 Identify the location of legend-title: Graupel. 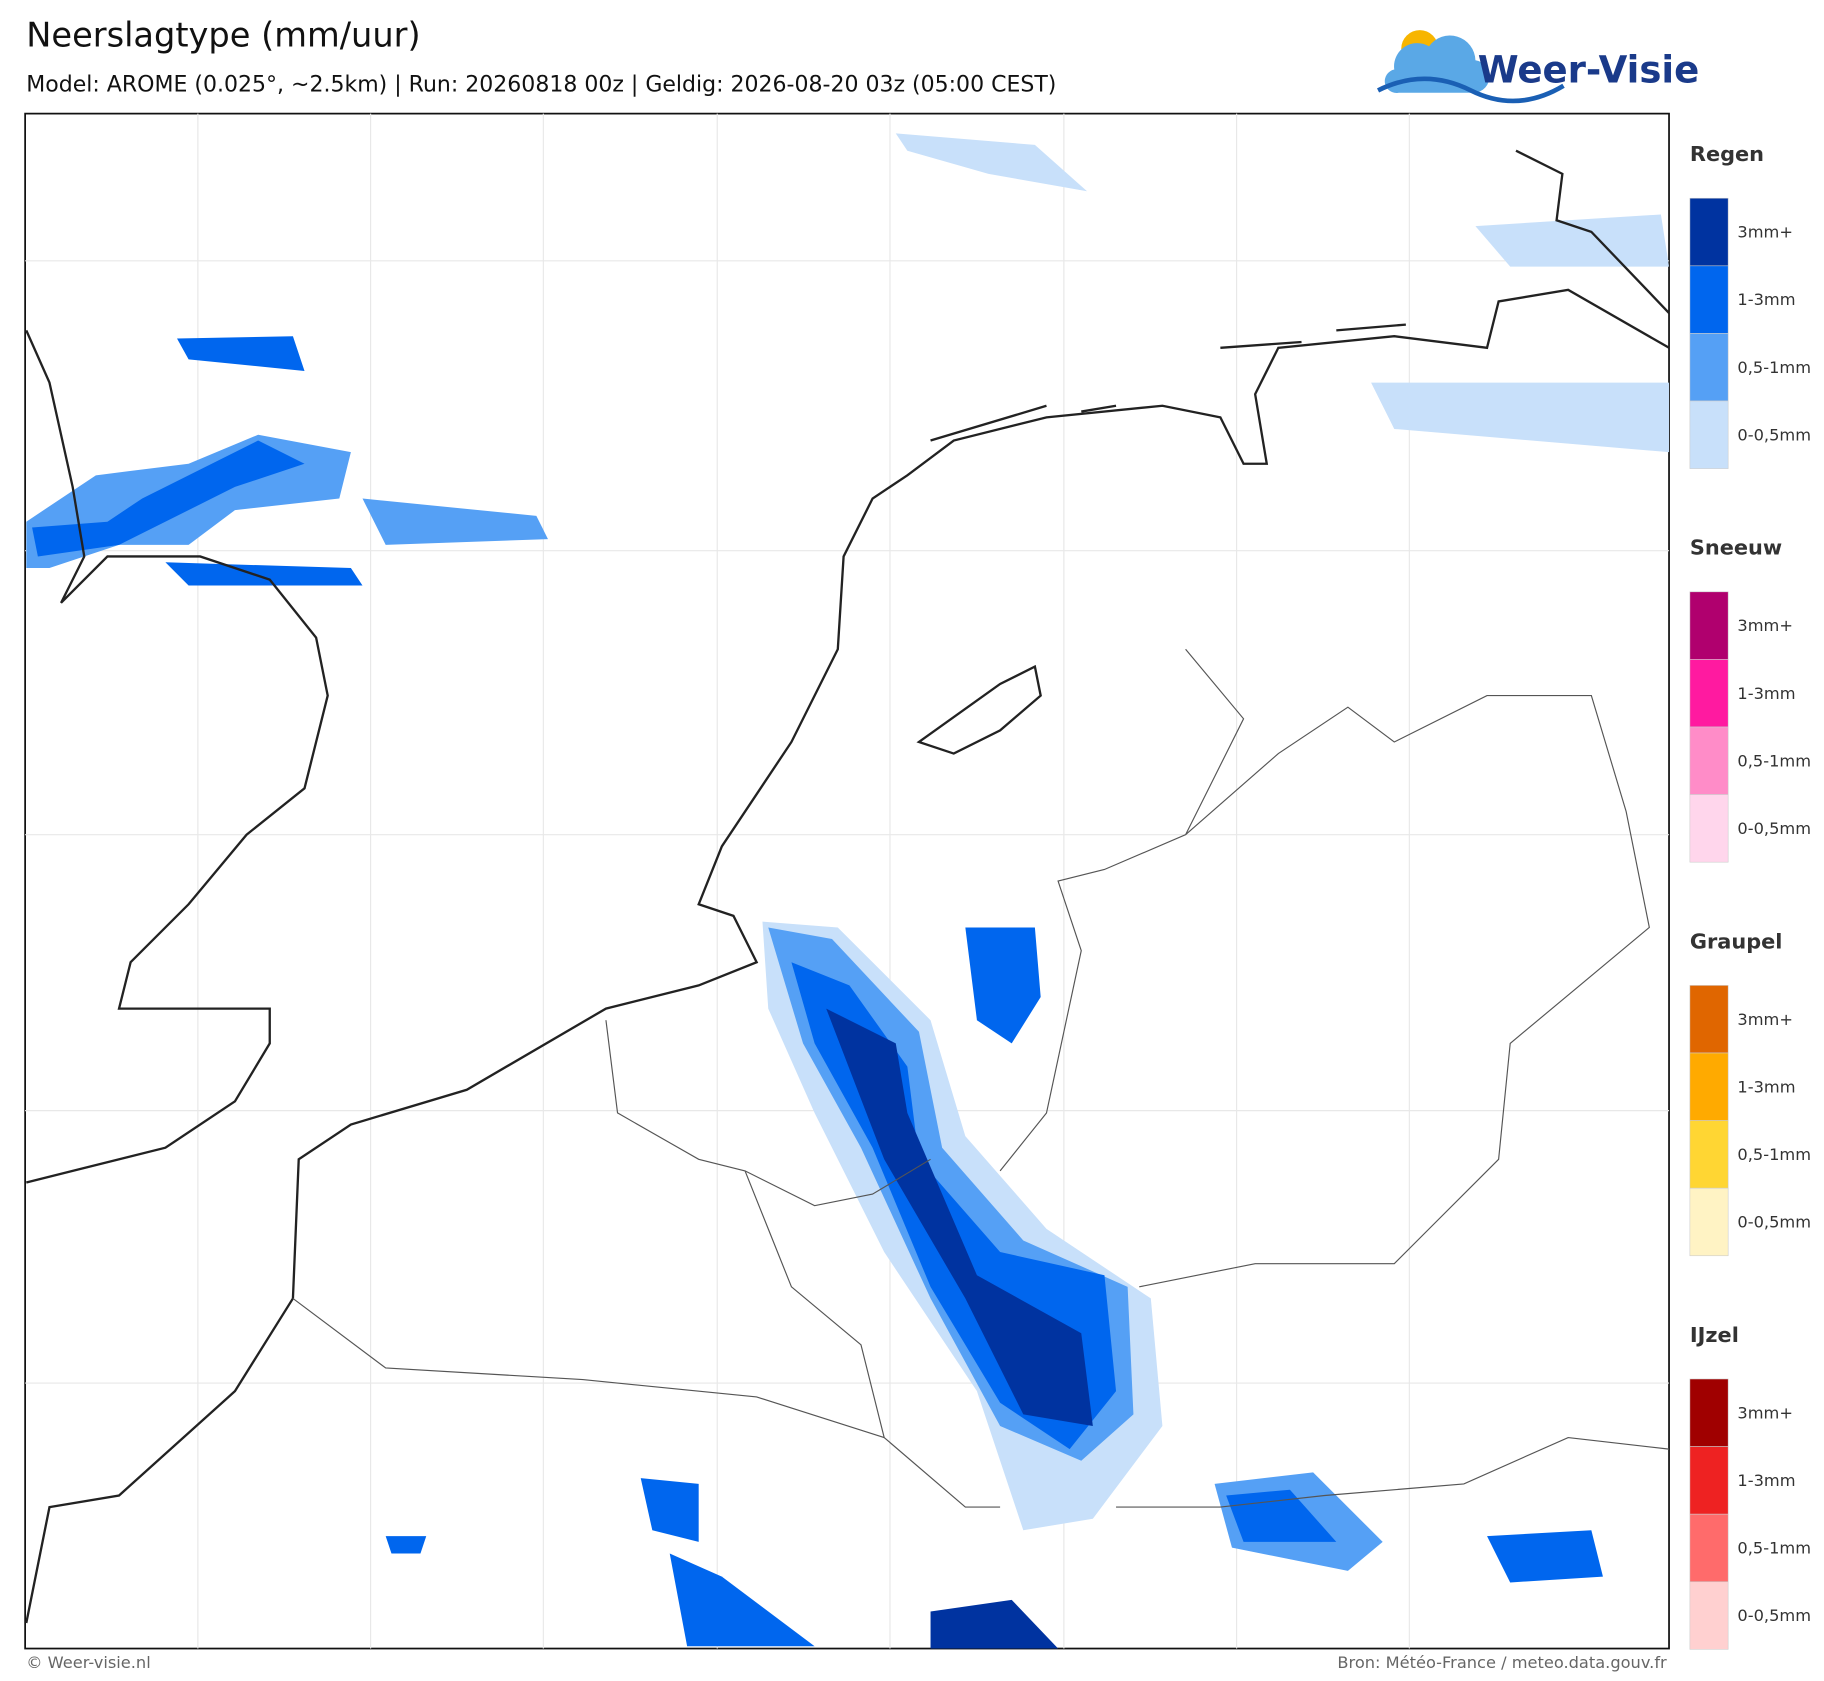
(1736, 941).